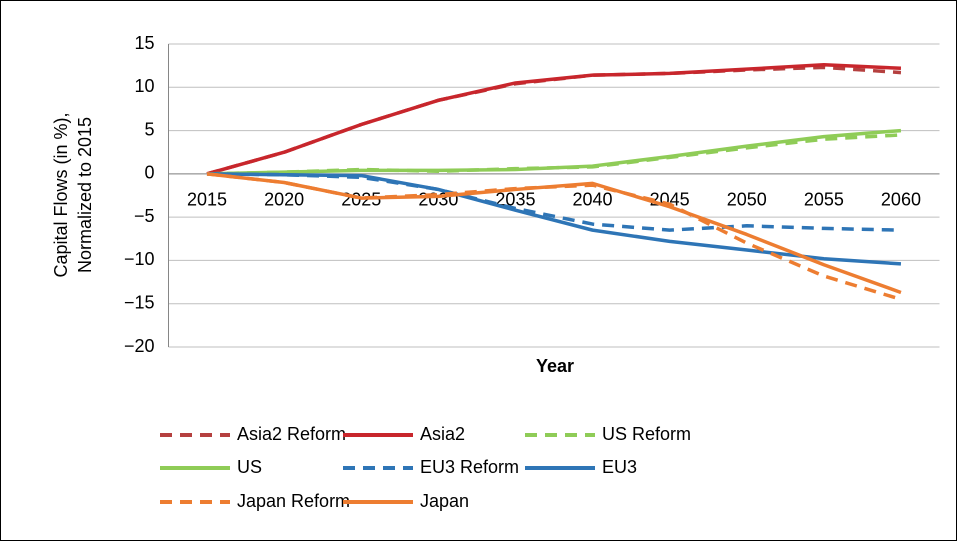 The width and height of the screenshot is (958, 542). I want to click on x-tick-label: 2055, so click(824, 200).